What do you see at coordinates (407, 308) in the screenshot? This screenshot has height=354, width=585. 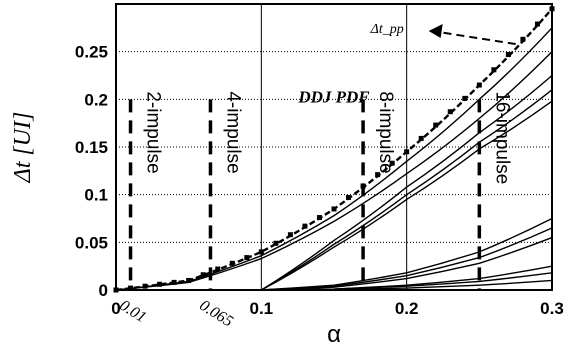 I see `x-tick-label: 0.2` at bounding box center [407, 308].